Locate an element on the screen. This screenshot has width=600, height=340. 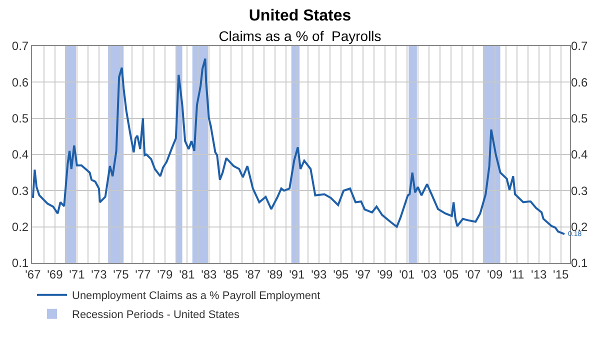
x-tick-label: '77 is located at coordinates (143, 274).